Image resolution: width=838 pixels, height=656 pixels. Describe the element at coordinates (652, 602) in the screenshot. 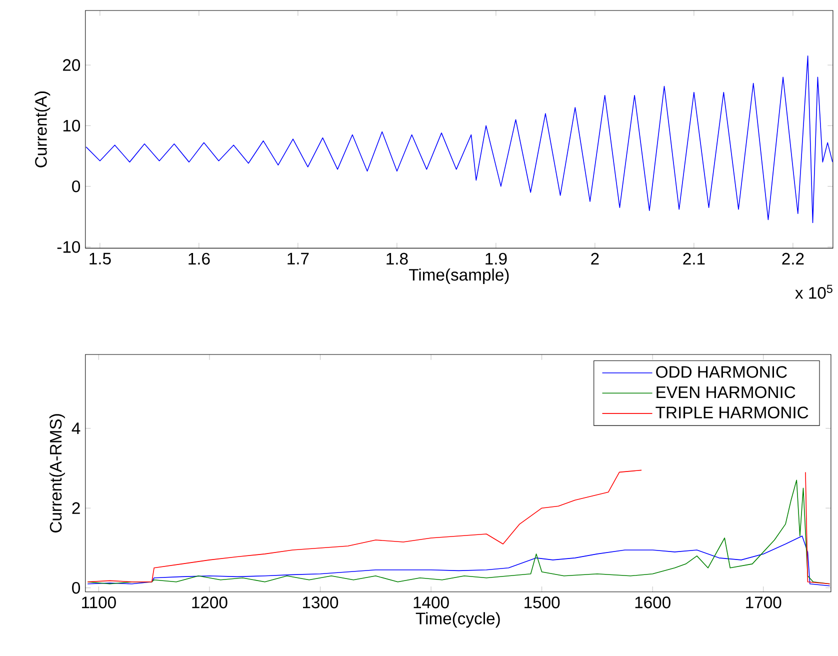

I see `x-tick-label: 1600` at that location.